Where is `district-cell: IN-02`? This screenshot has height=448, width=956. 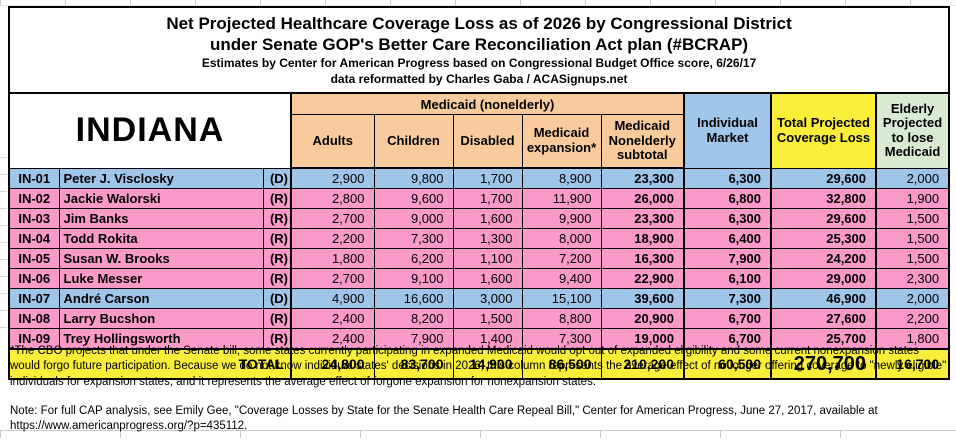
district-cell: IN-02 is located at coordinates (34, 198).